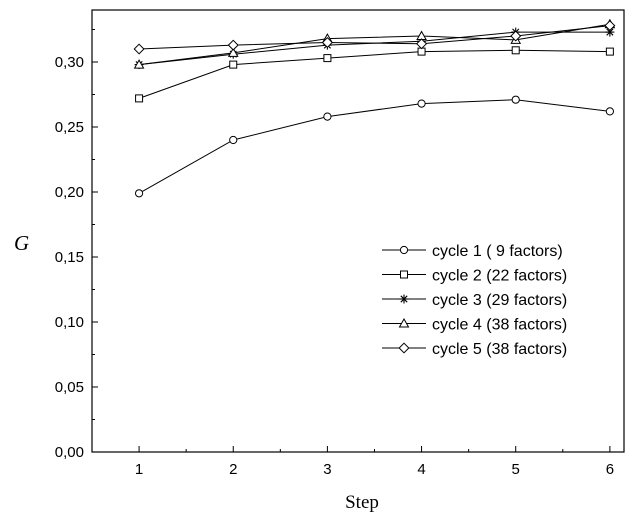  Describe the element at coordinates (69, 257) in the screenshot. I see `y-tick-label: 0,15` at that location.